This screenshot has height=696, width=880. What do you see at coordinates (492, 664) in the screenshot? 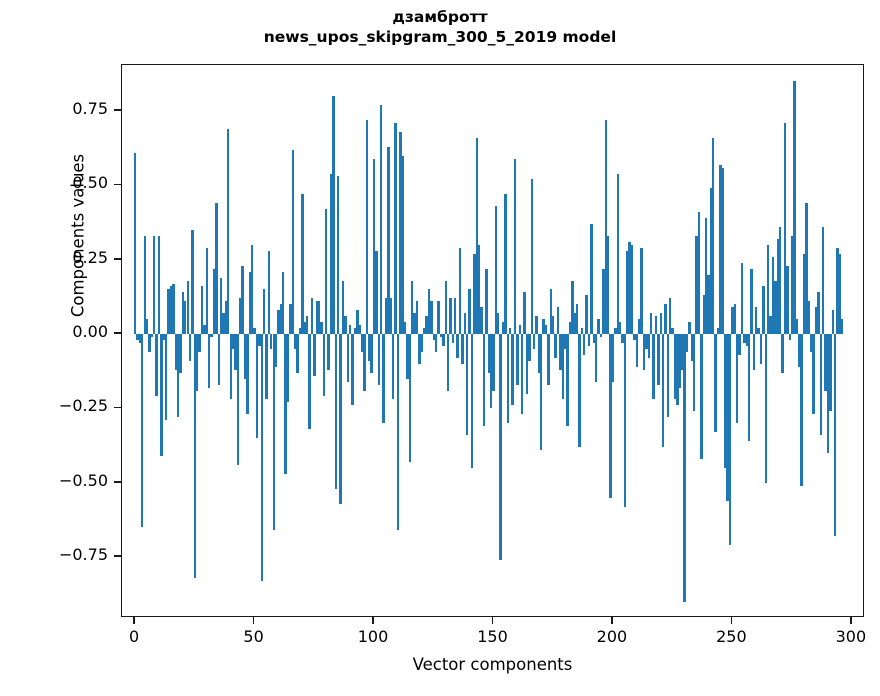
I see `x-axis-label: Vector components` at bounding box center [492, 664].